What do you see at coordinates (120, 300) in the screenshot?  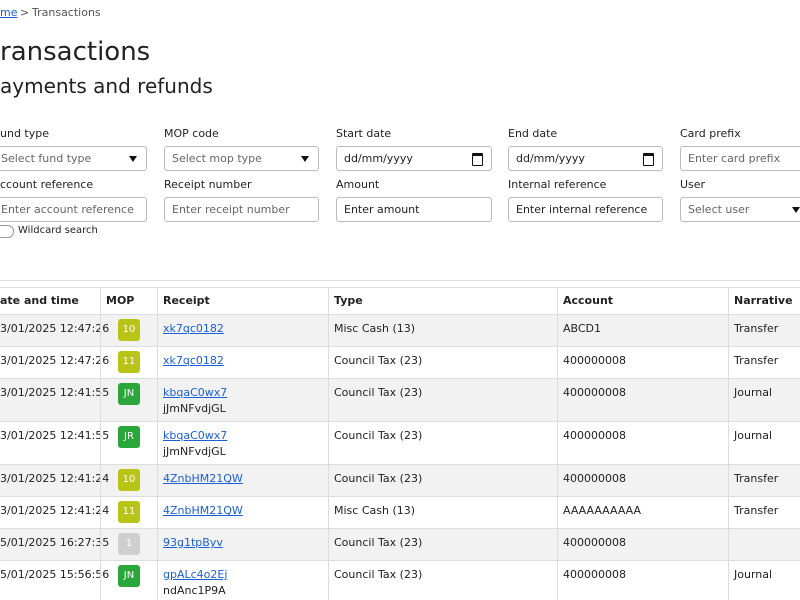 I see `column-header: MOP` at bounding box center [120, 300].